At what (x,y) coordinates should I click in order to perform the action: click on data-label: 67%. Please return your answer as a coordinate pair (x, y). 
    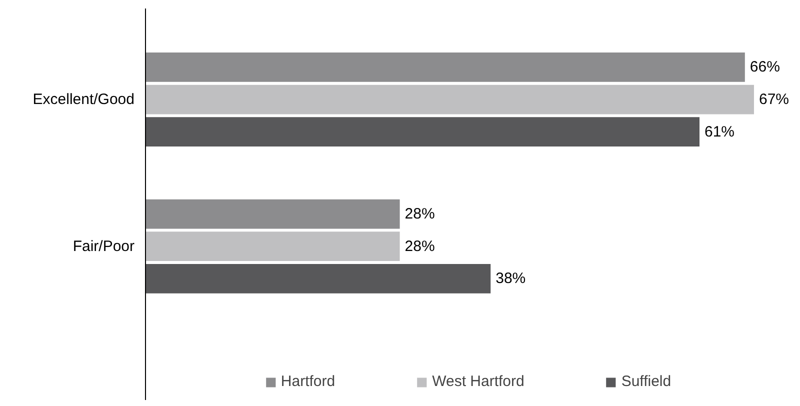
    Looking at the image, I should click on (774, 99).